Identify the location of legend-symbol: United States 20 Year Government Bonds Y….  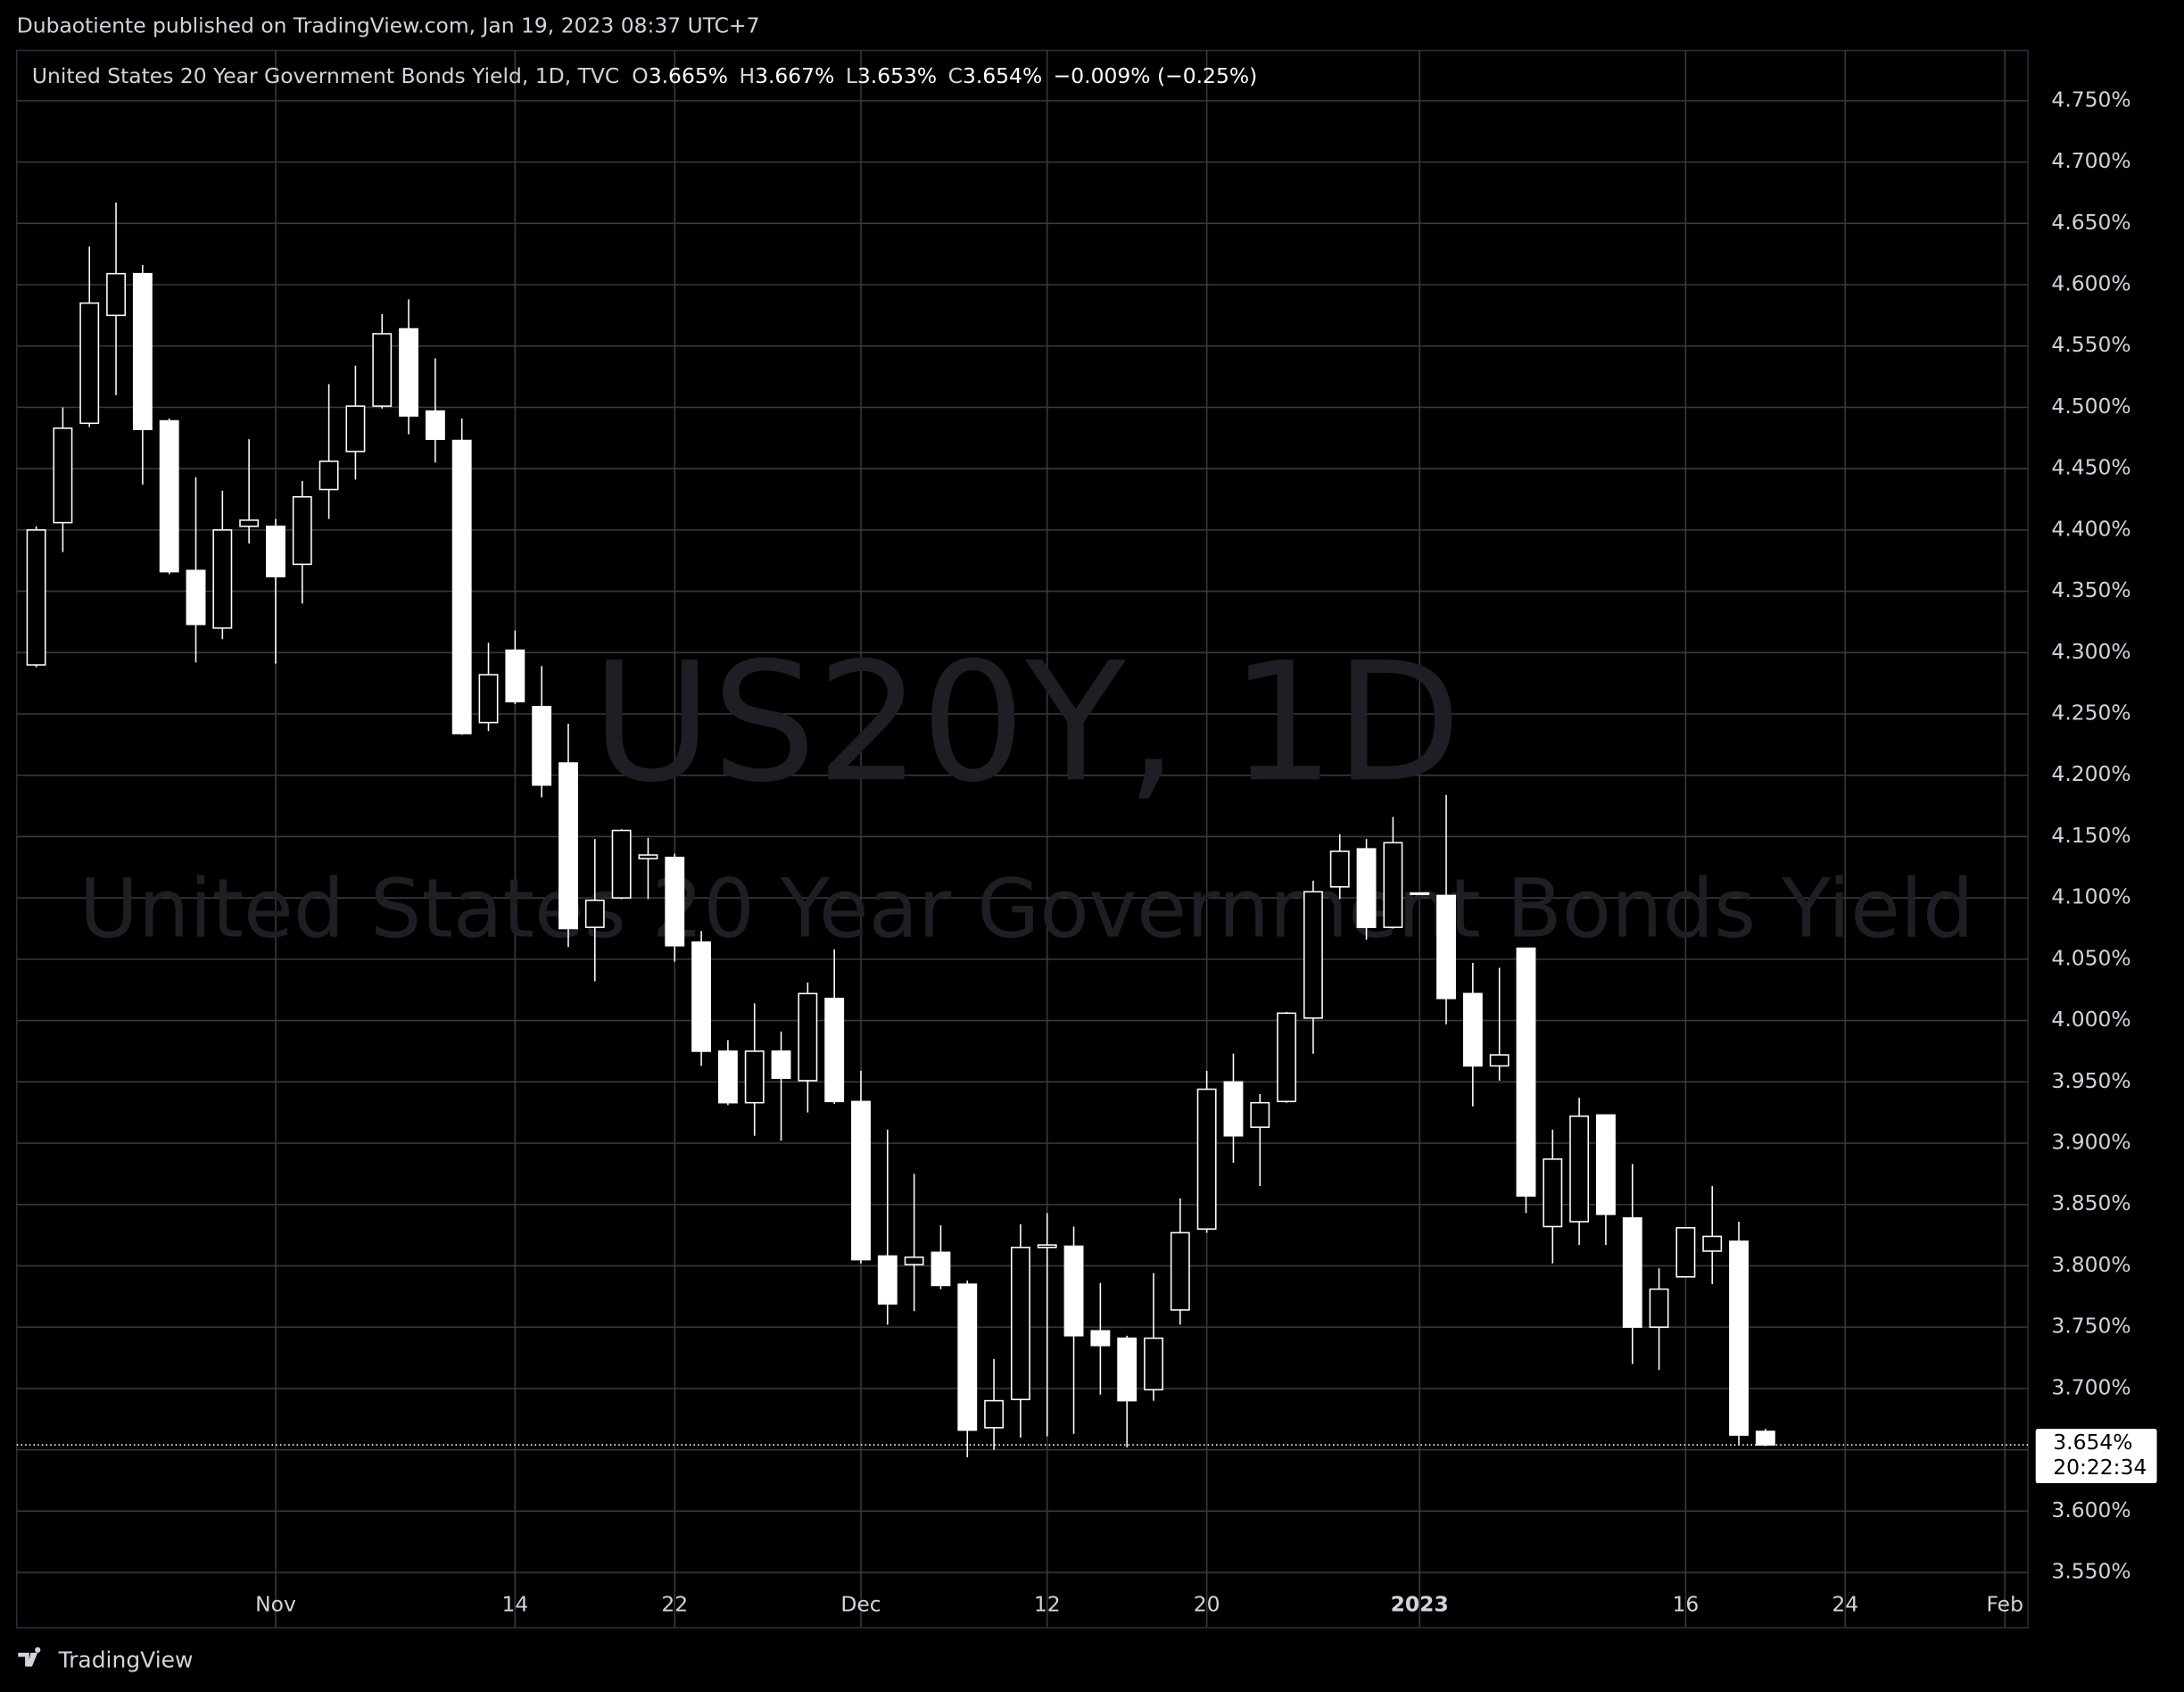
(326, 75).